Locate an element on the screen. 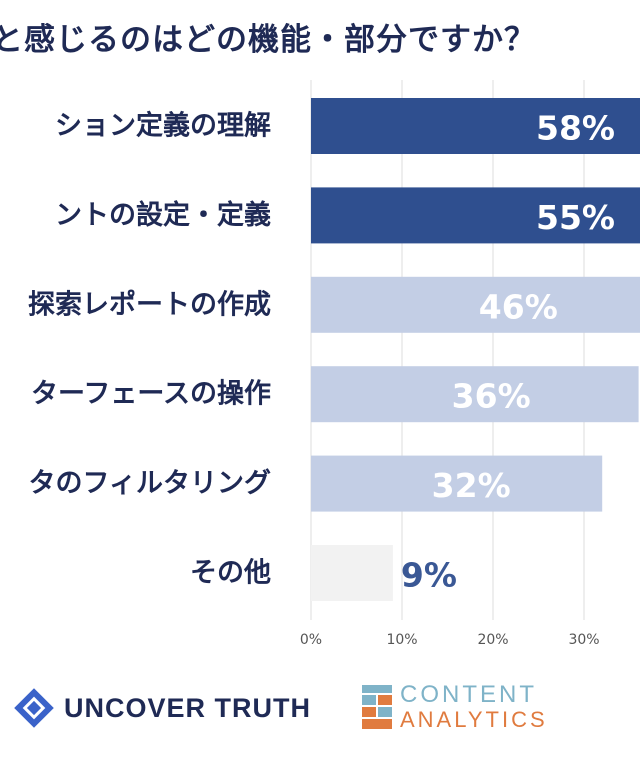 The width and height of the screenshot is (640, 761). value-label: 55% is located at coordinates (575, 217).